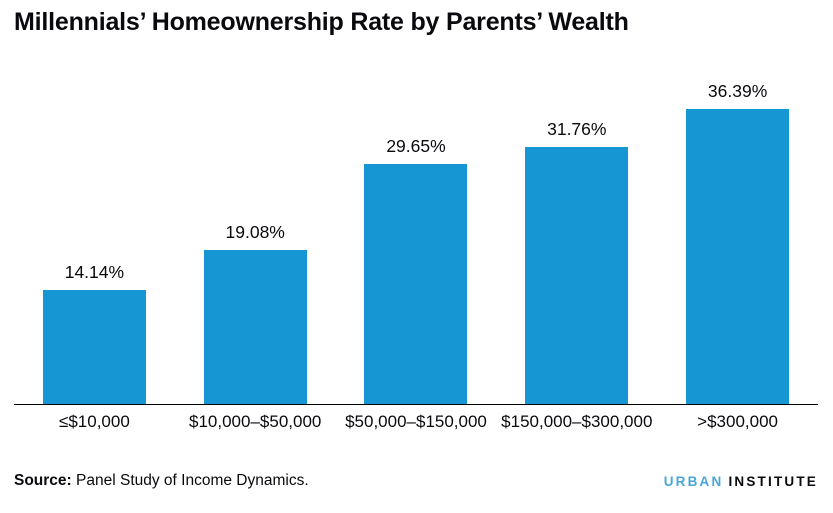 Image resolution: width=833 pixels, height=513 pixels. What do you see at coordinates (577, 129) in the screenshot?
I see `bar-value-label: 31.76%` at bounding box center [577, 129].